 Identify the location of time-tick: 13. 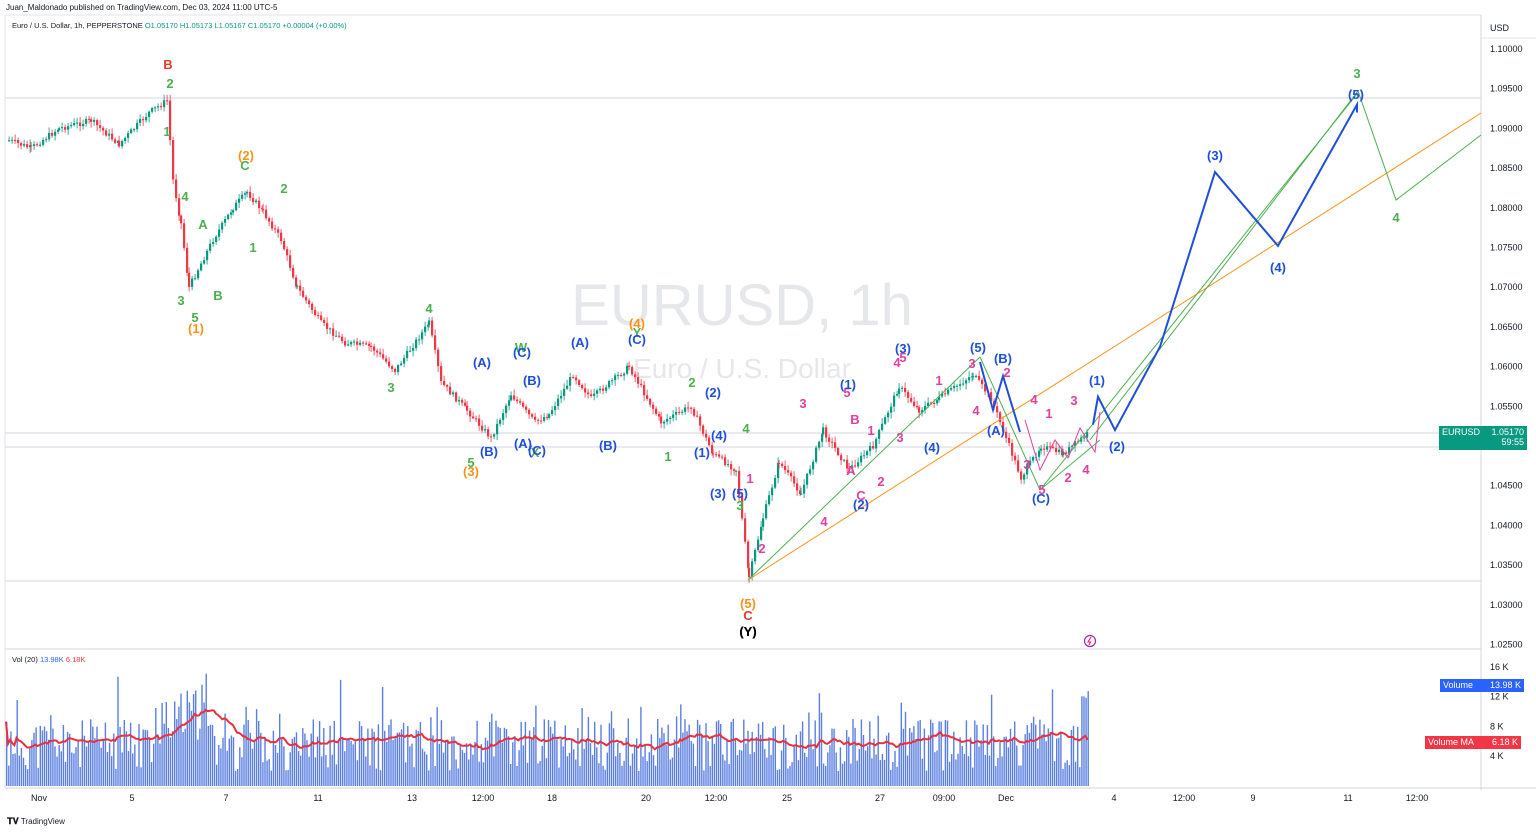
(412, 798).